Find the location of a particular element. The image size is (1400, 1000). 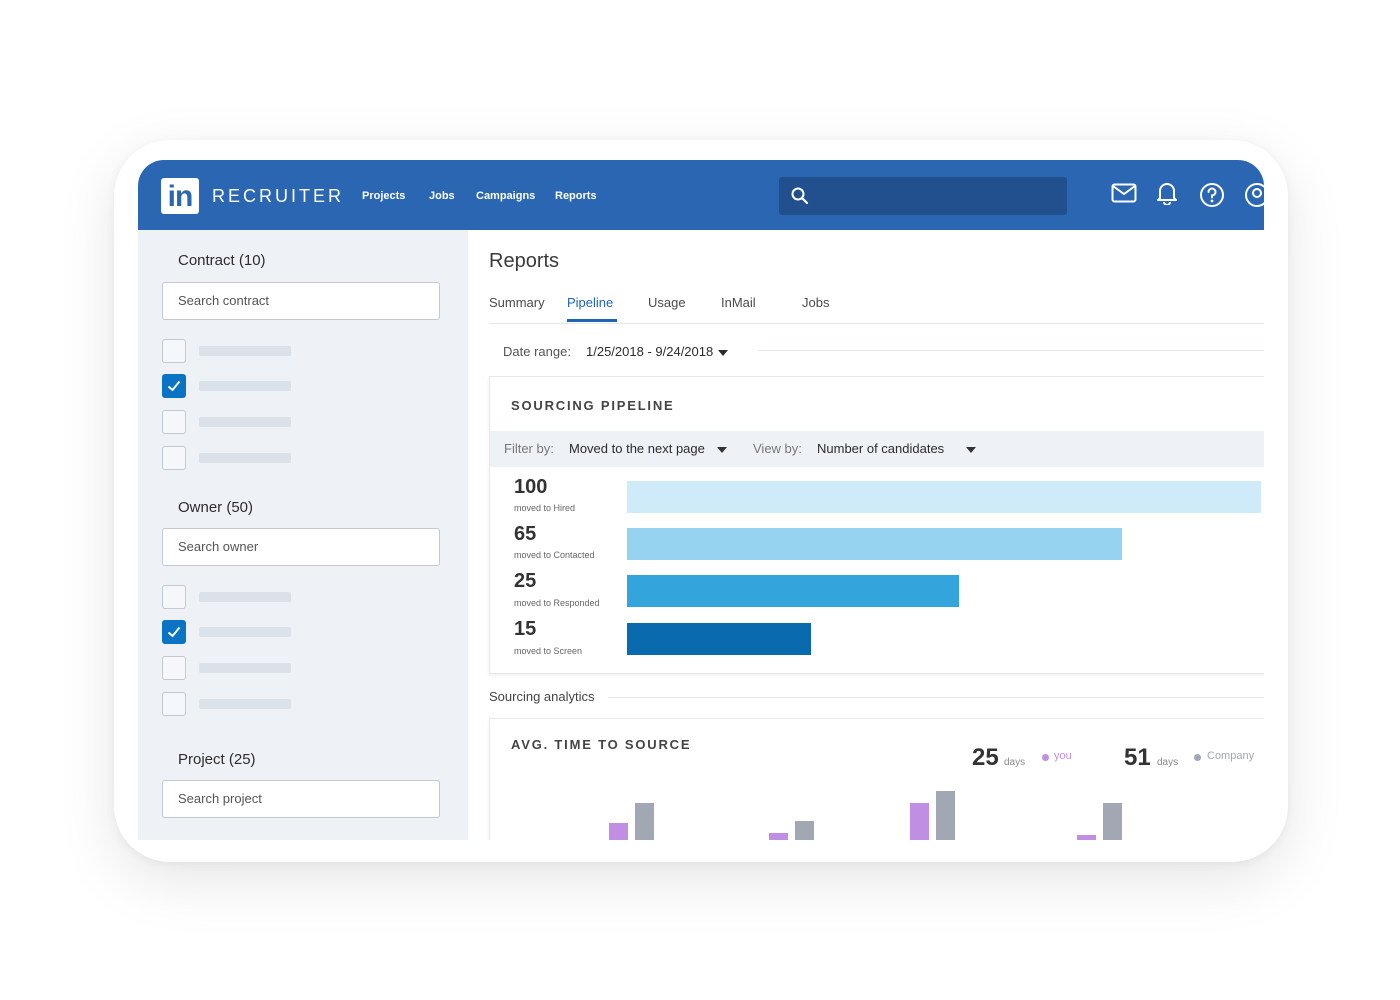

company-legend-label: Company is located at coordinates (1231, 756).